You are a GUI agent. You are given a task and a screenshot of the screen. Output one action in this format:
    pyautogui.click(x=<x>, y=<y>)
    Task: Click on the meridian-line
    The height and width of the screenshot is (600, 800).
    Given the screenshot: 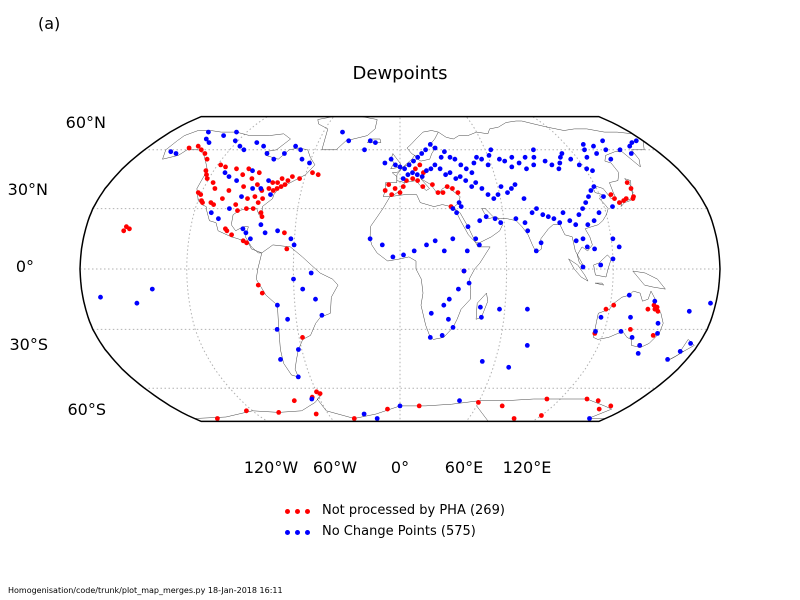 What is the action you would take?
    pyautogui.click(x=482, y=269)
    